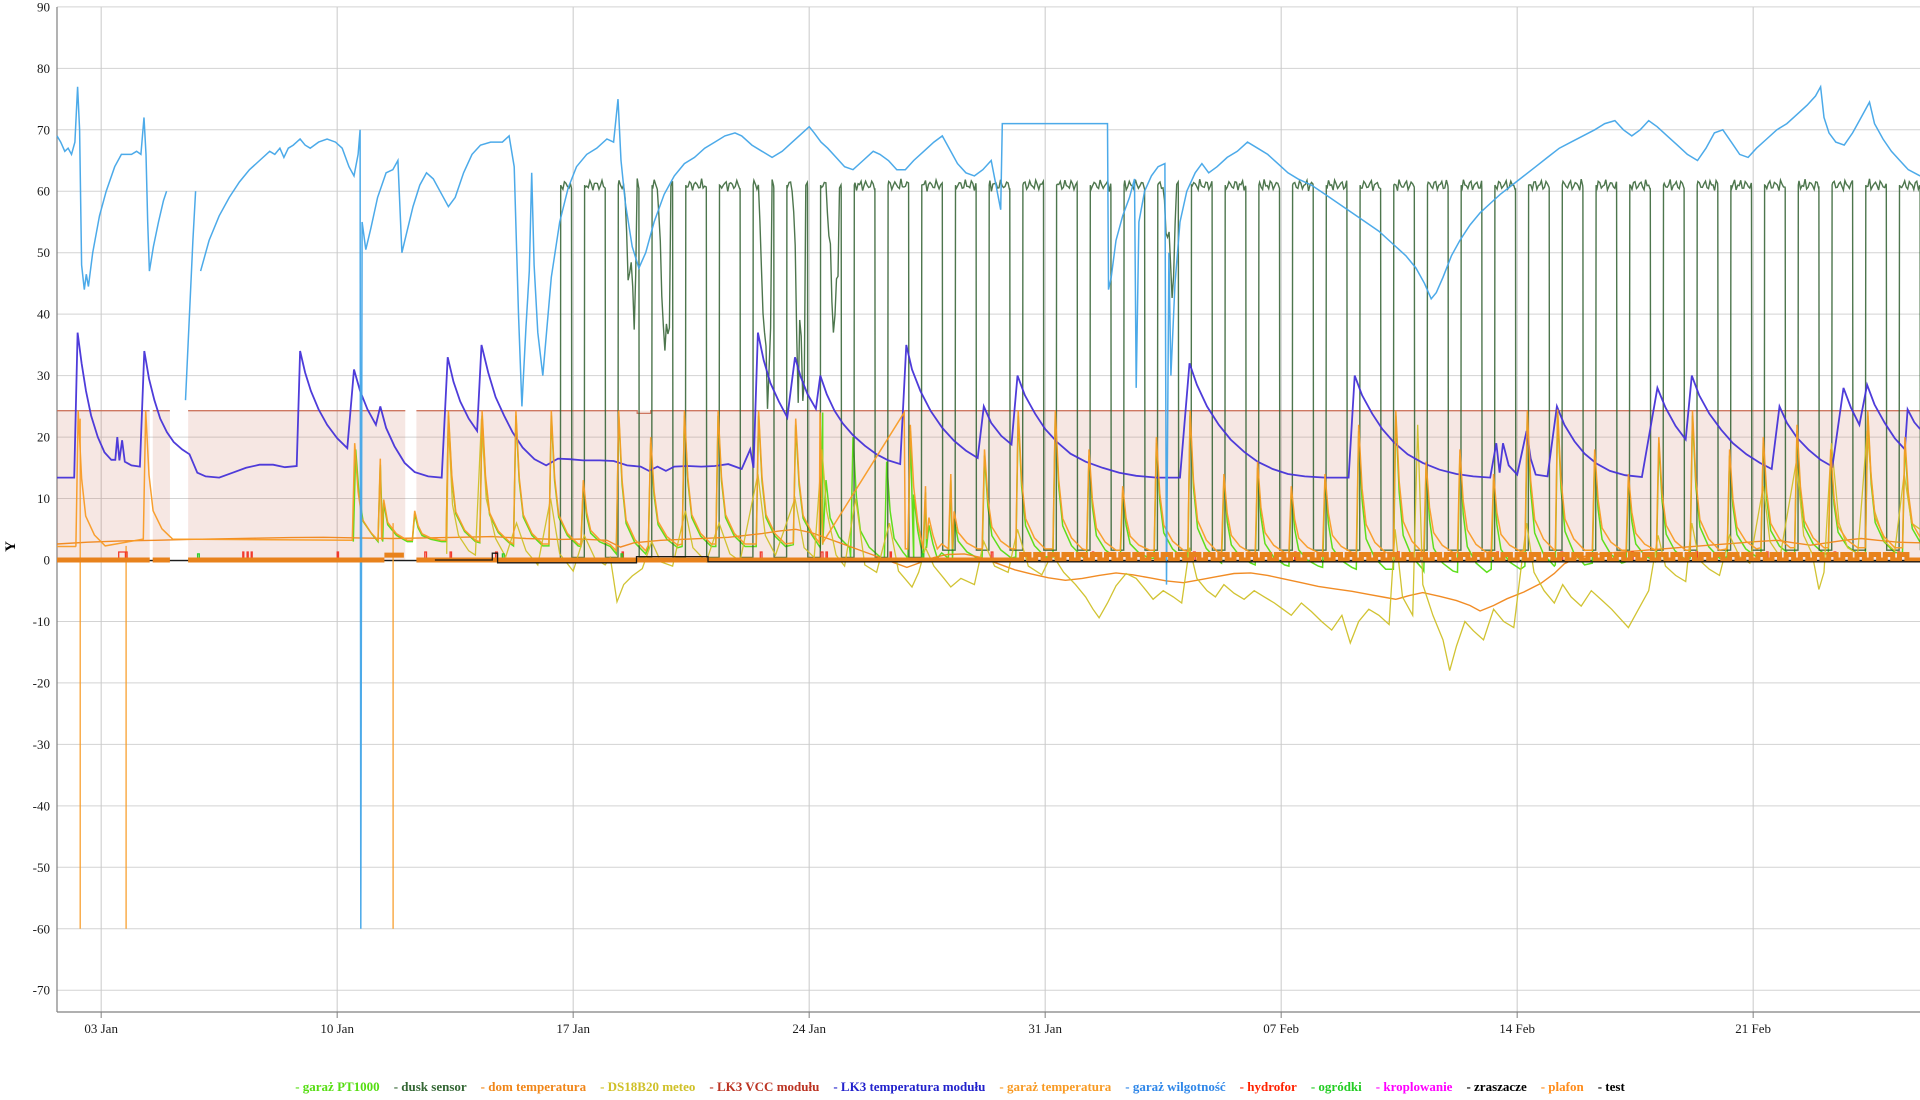 The width and height of the screenshot is (1920, 1100). Describe the element at coordinates (41, 682) in the screenshot. I see `y-tick-label: -20` at that location.